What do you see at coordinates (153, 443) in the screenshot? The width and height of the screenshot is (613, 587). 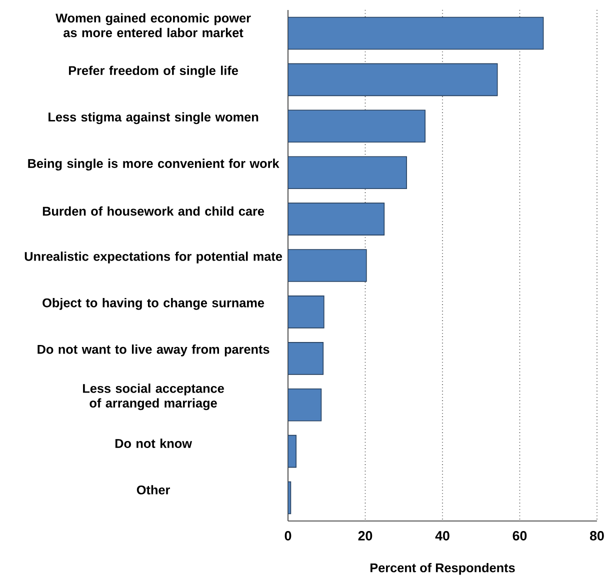 I see `y-tick-label: Do not know` at bounding box center [153, 443].